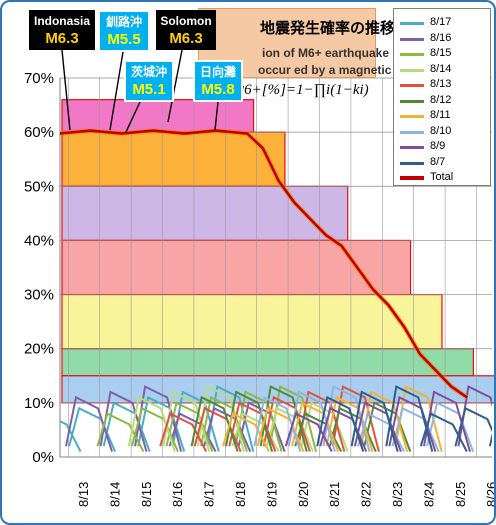 This screenshot has width=496, height=525. Describe the element at coordinates (217, 72) in the screenshot. I see `callout-name: 日向灘` at that location.